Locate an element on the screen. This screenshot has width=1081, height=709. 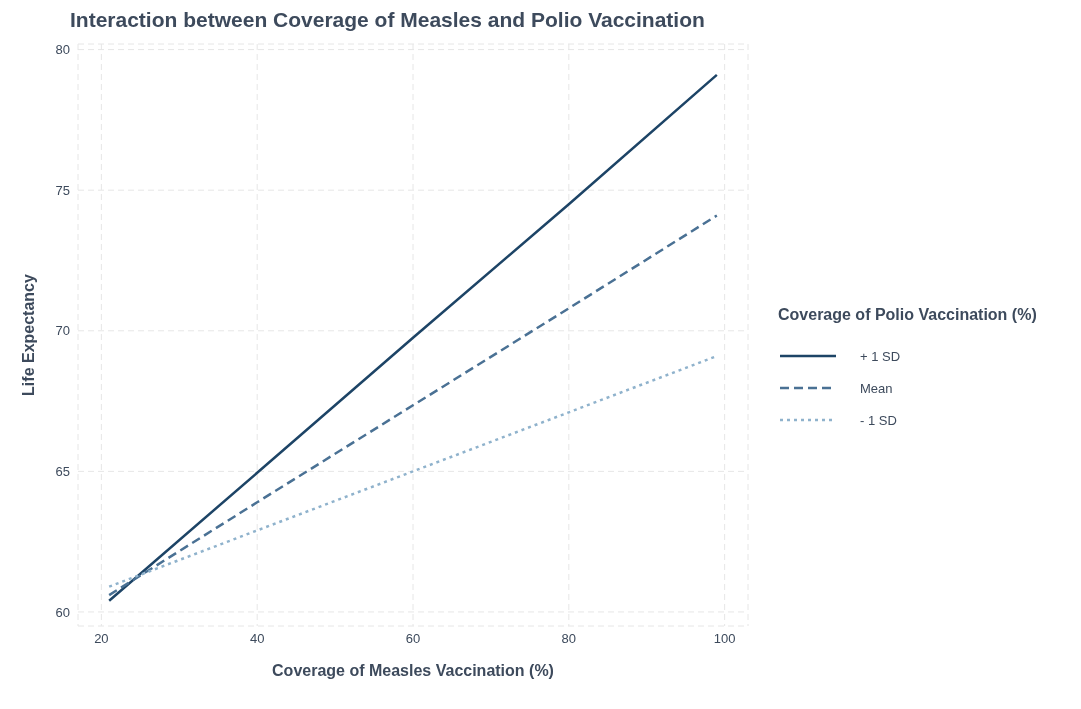
y-tick-label: 60 is located at coordinates (62, 612).